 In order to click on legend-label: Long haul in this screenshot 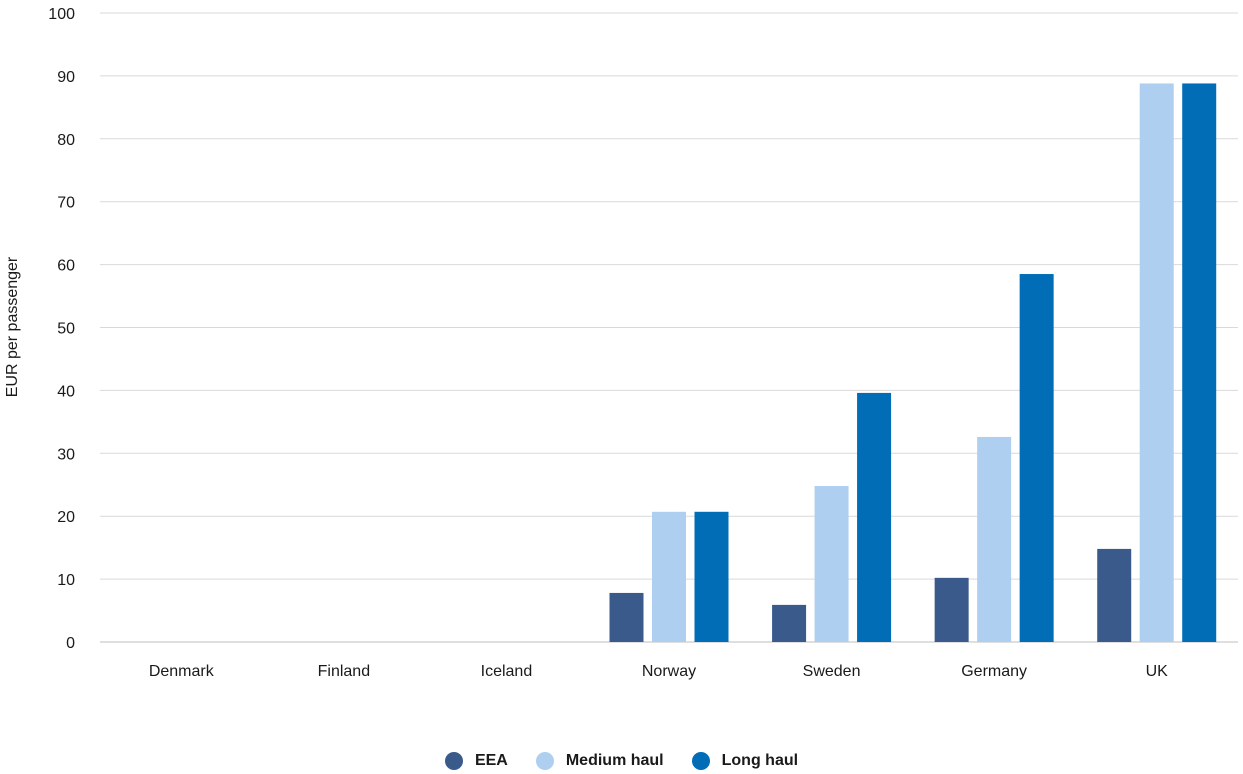, I will do `click(760, 760)`.